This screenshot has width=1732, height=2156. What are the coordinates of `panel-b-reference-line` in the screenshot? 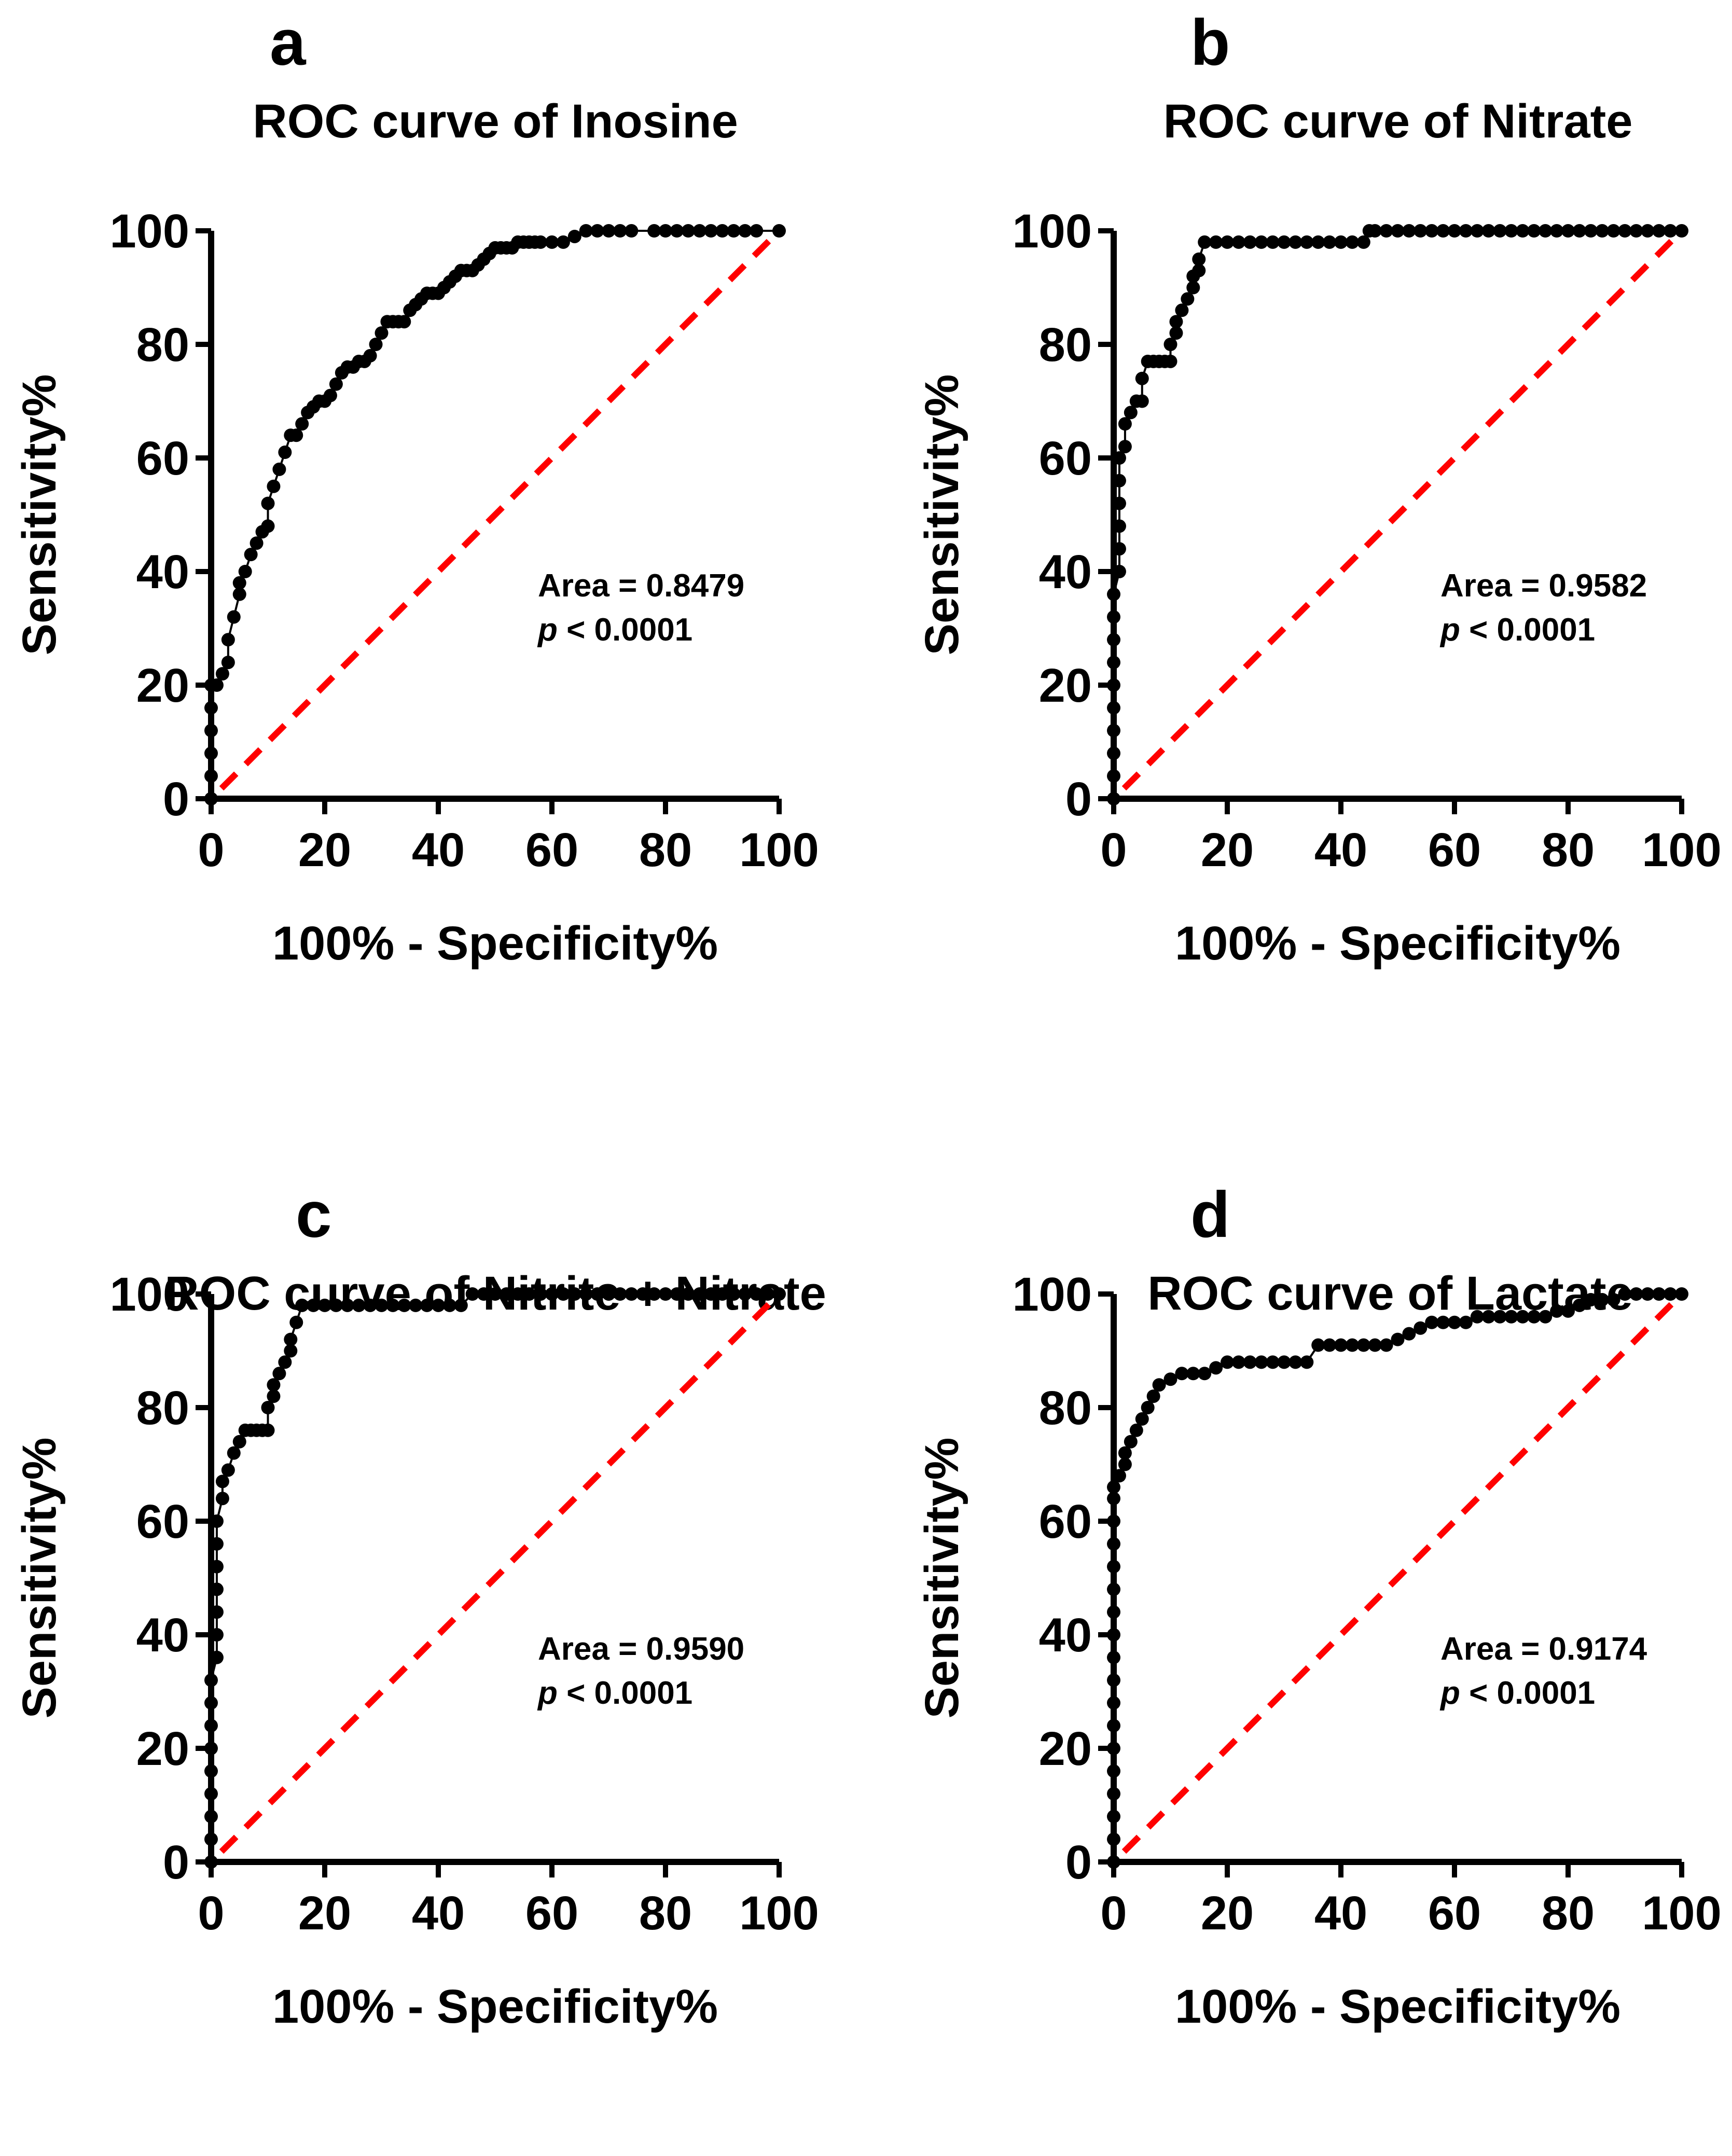 It's located at (1403, 509).